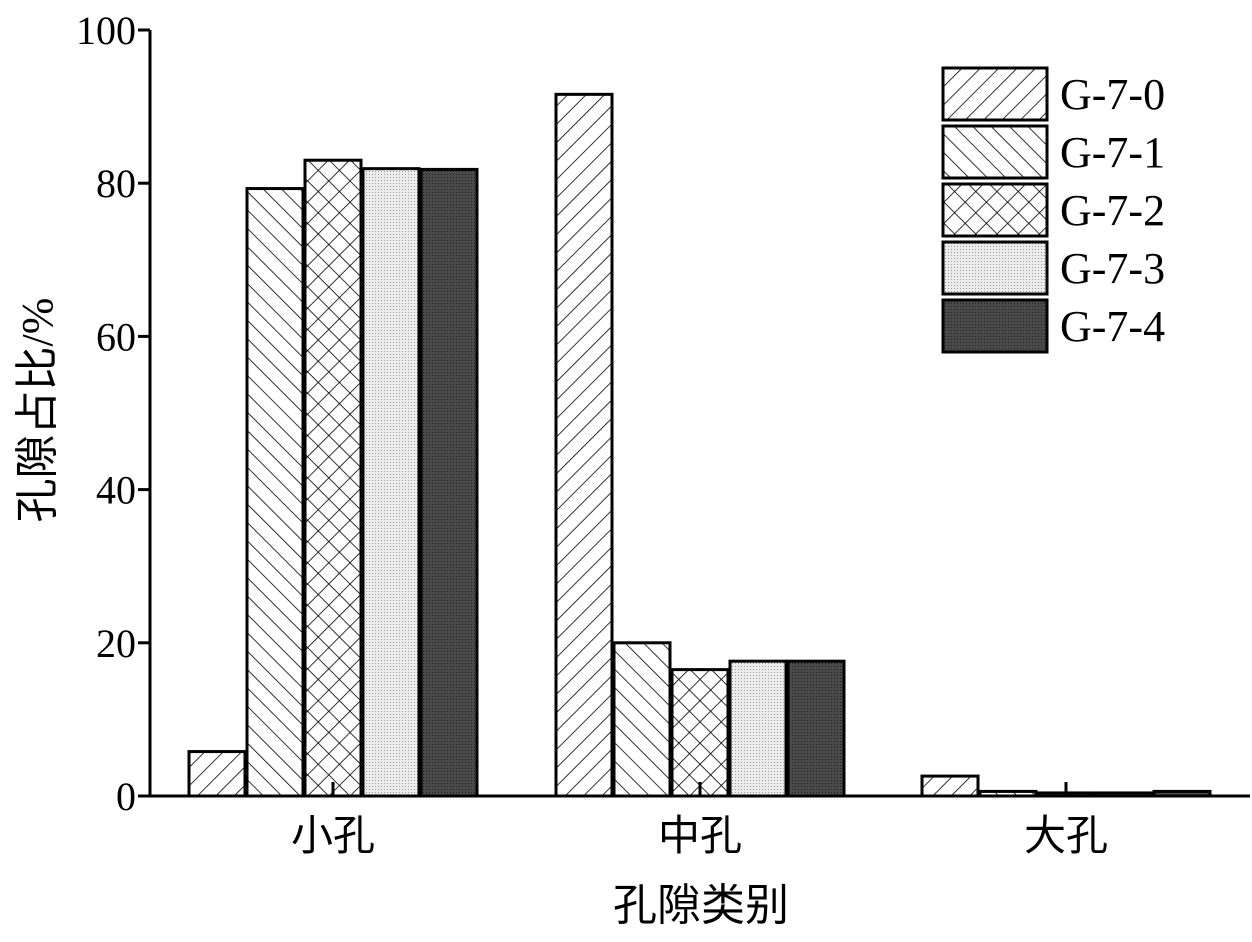 The width and height of the screenshot is (1252, 942). What do you see at coordinates (113, 413) in the screenshot?
I see `y-axis-ticks: 0 20 40 60 80 100` at bounding box center [113, 413].